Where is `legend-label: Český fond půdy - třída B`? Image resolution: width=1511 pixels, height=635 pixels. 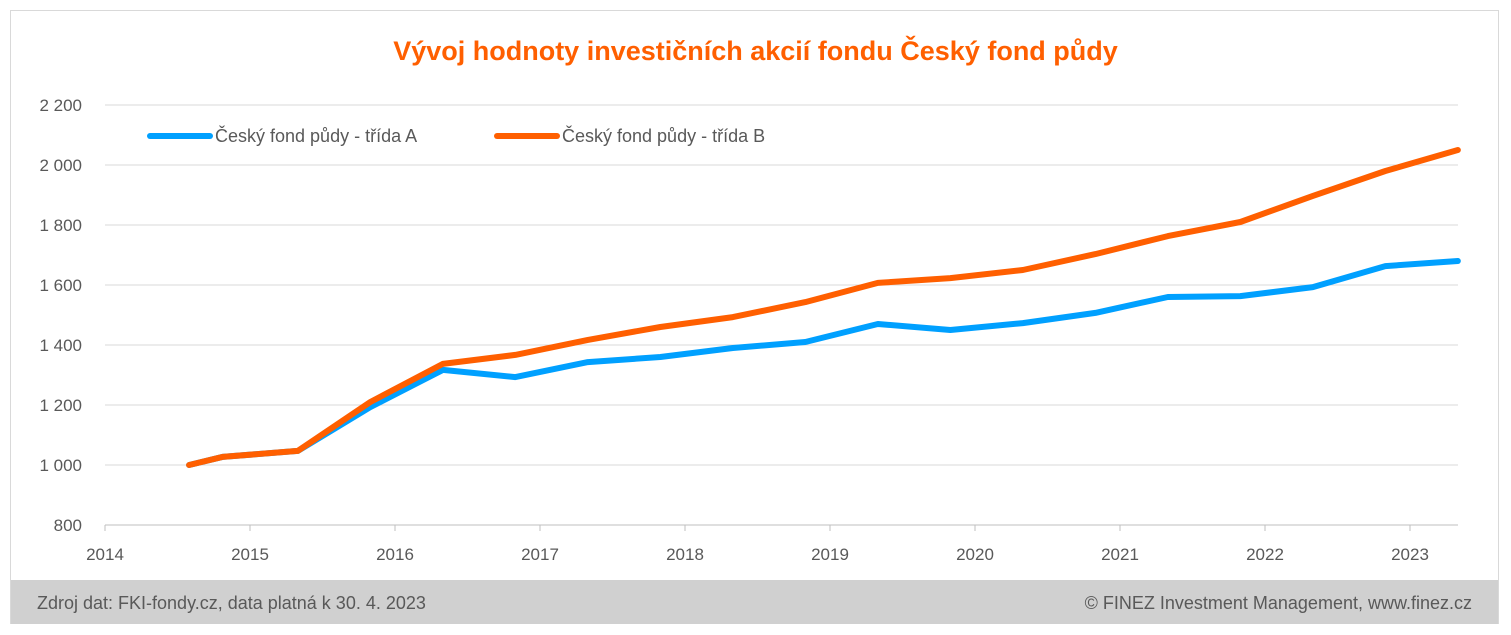
legend-label: Český fond půdy - třída B is located at coordinates (663, 135).